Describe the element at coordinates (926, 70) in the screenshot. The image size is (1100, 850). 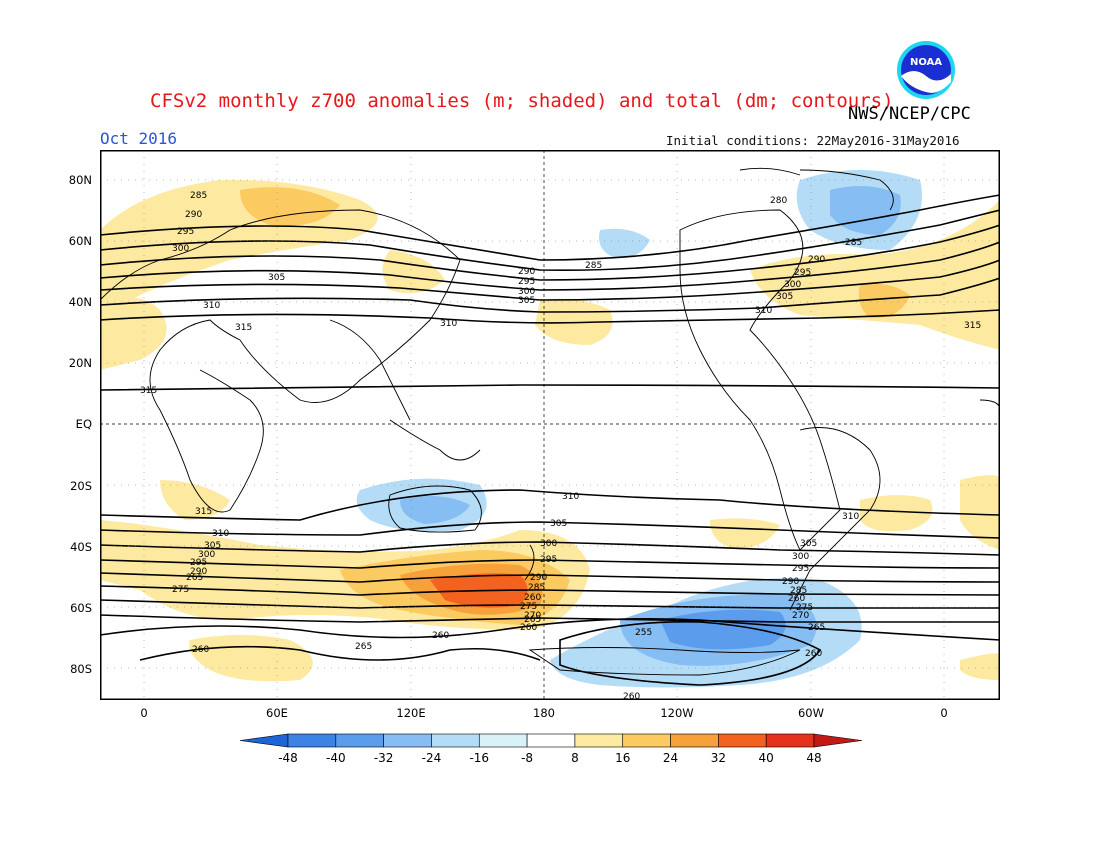
I see `noaa-logo-icon: NOAA` at that location.